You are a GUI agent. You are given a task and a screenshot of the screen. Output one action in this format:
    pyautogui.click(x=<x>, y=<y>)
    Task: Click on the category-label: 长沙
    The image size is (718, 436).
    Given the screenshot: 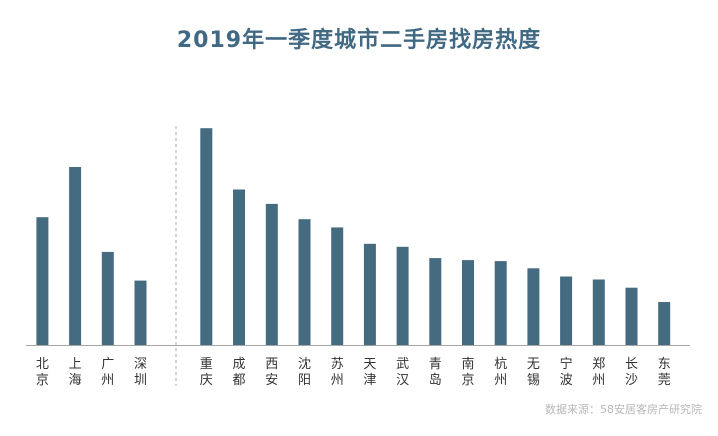 What is the action you would take?
    pyautogui.click(x=631, y=372)
    